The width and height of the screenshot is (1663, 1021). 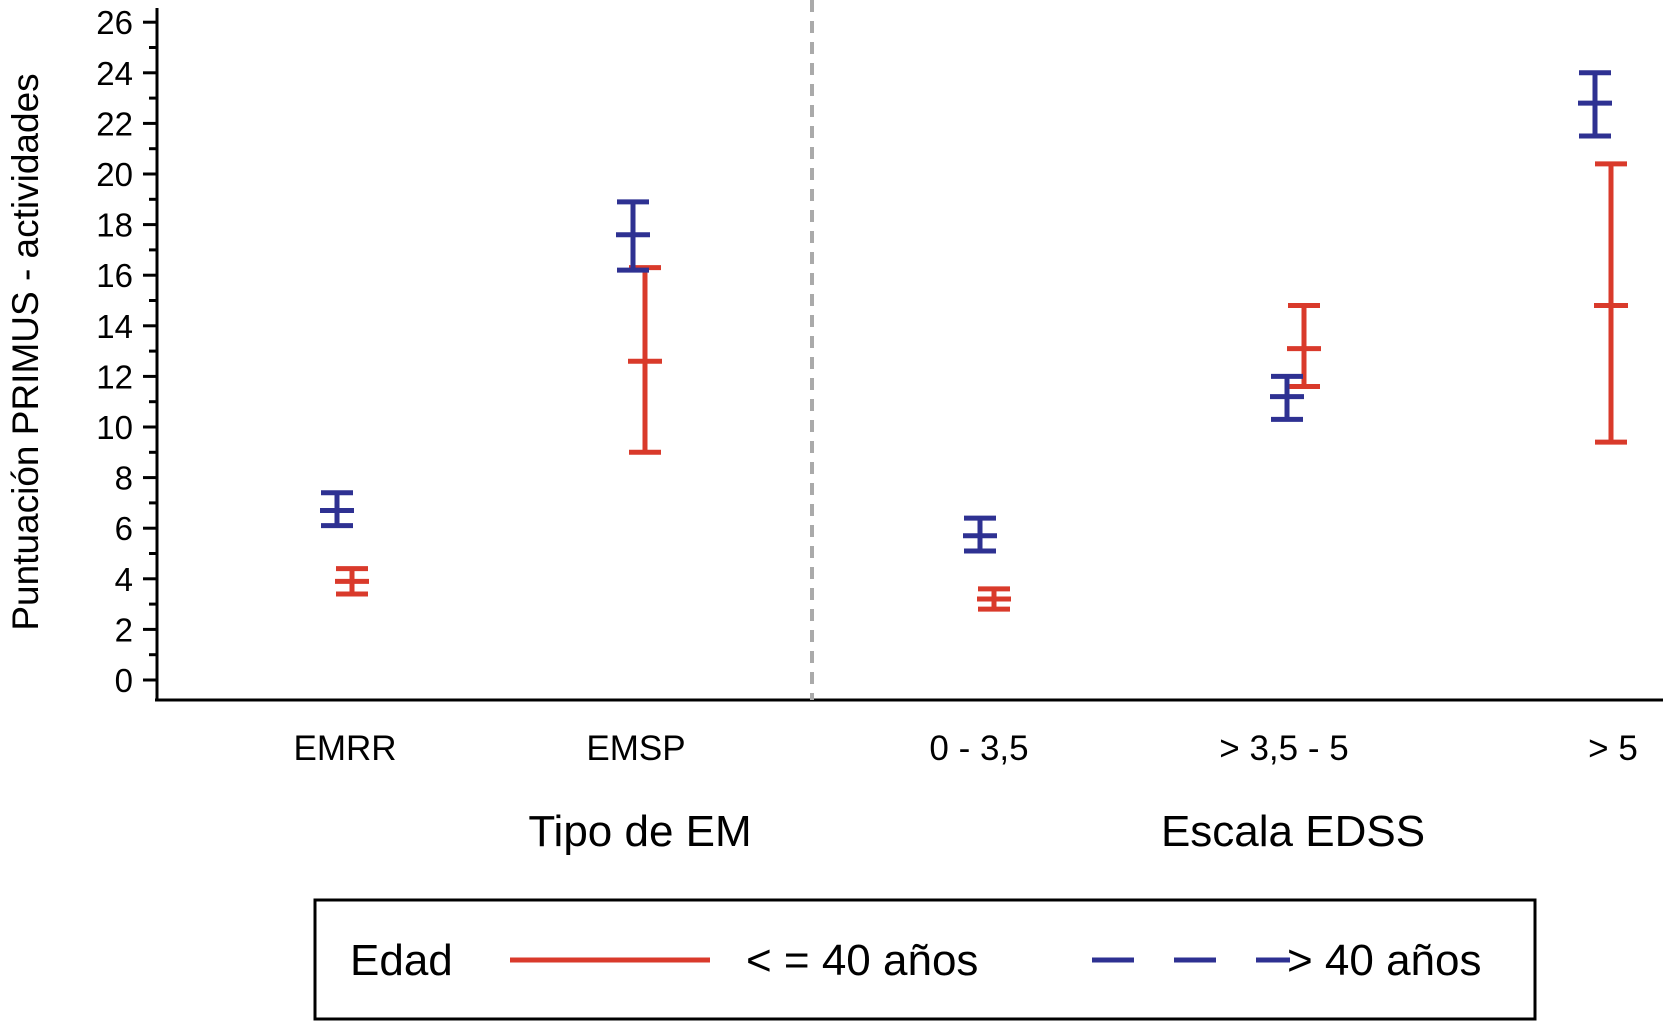 I want to click on group-label-edss: Escala EDSS, so click(x=1293, y=831).